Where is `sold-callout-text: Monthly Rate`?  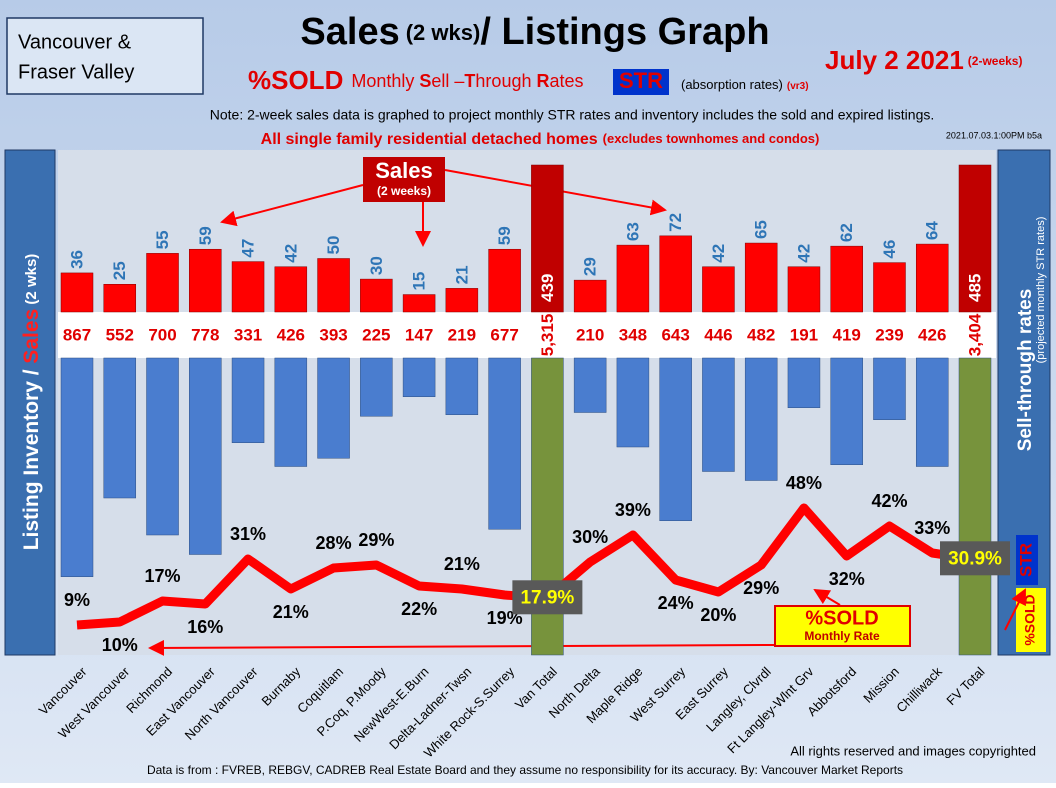 sold-callout-text: Monthly Rate is located at coordinates (842, 636).